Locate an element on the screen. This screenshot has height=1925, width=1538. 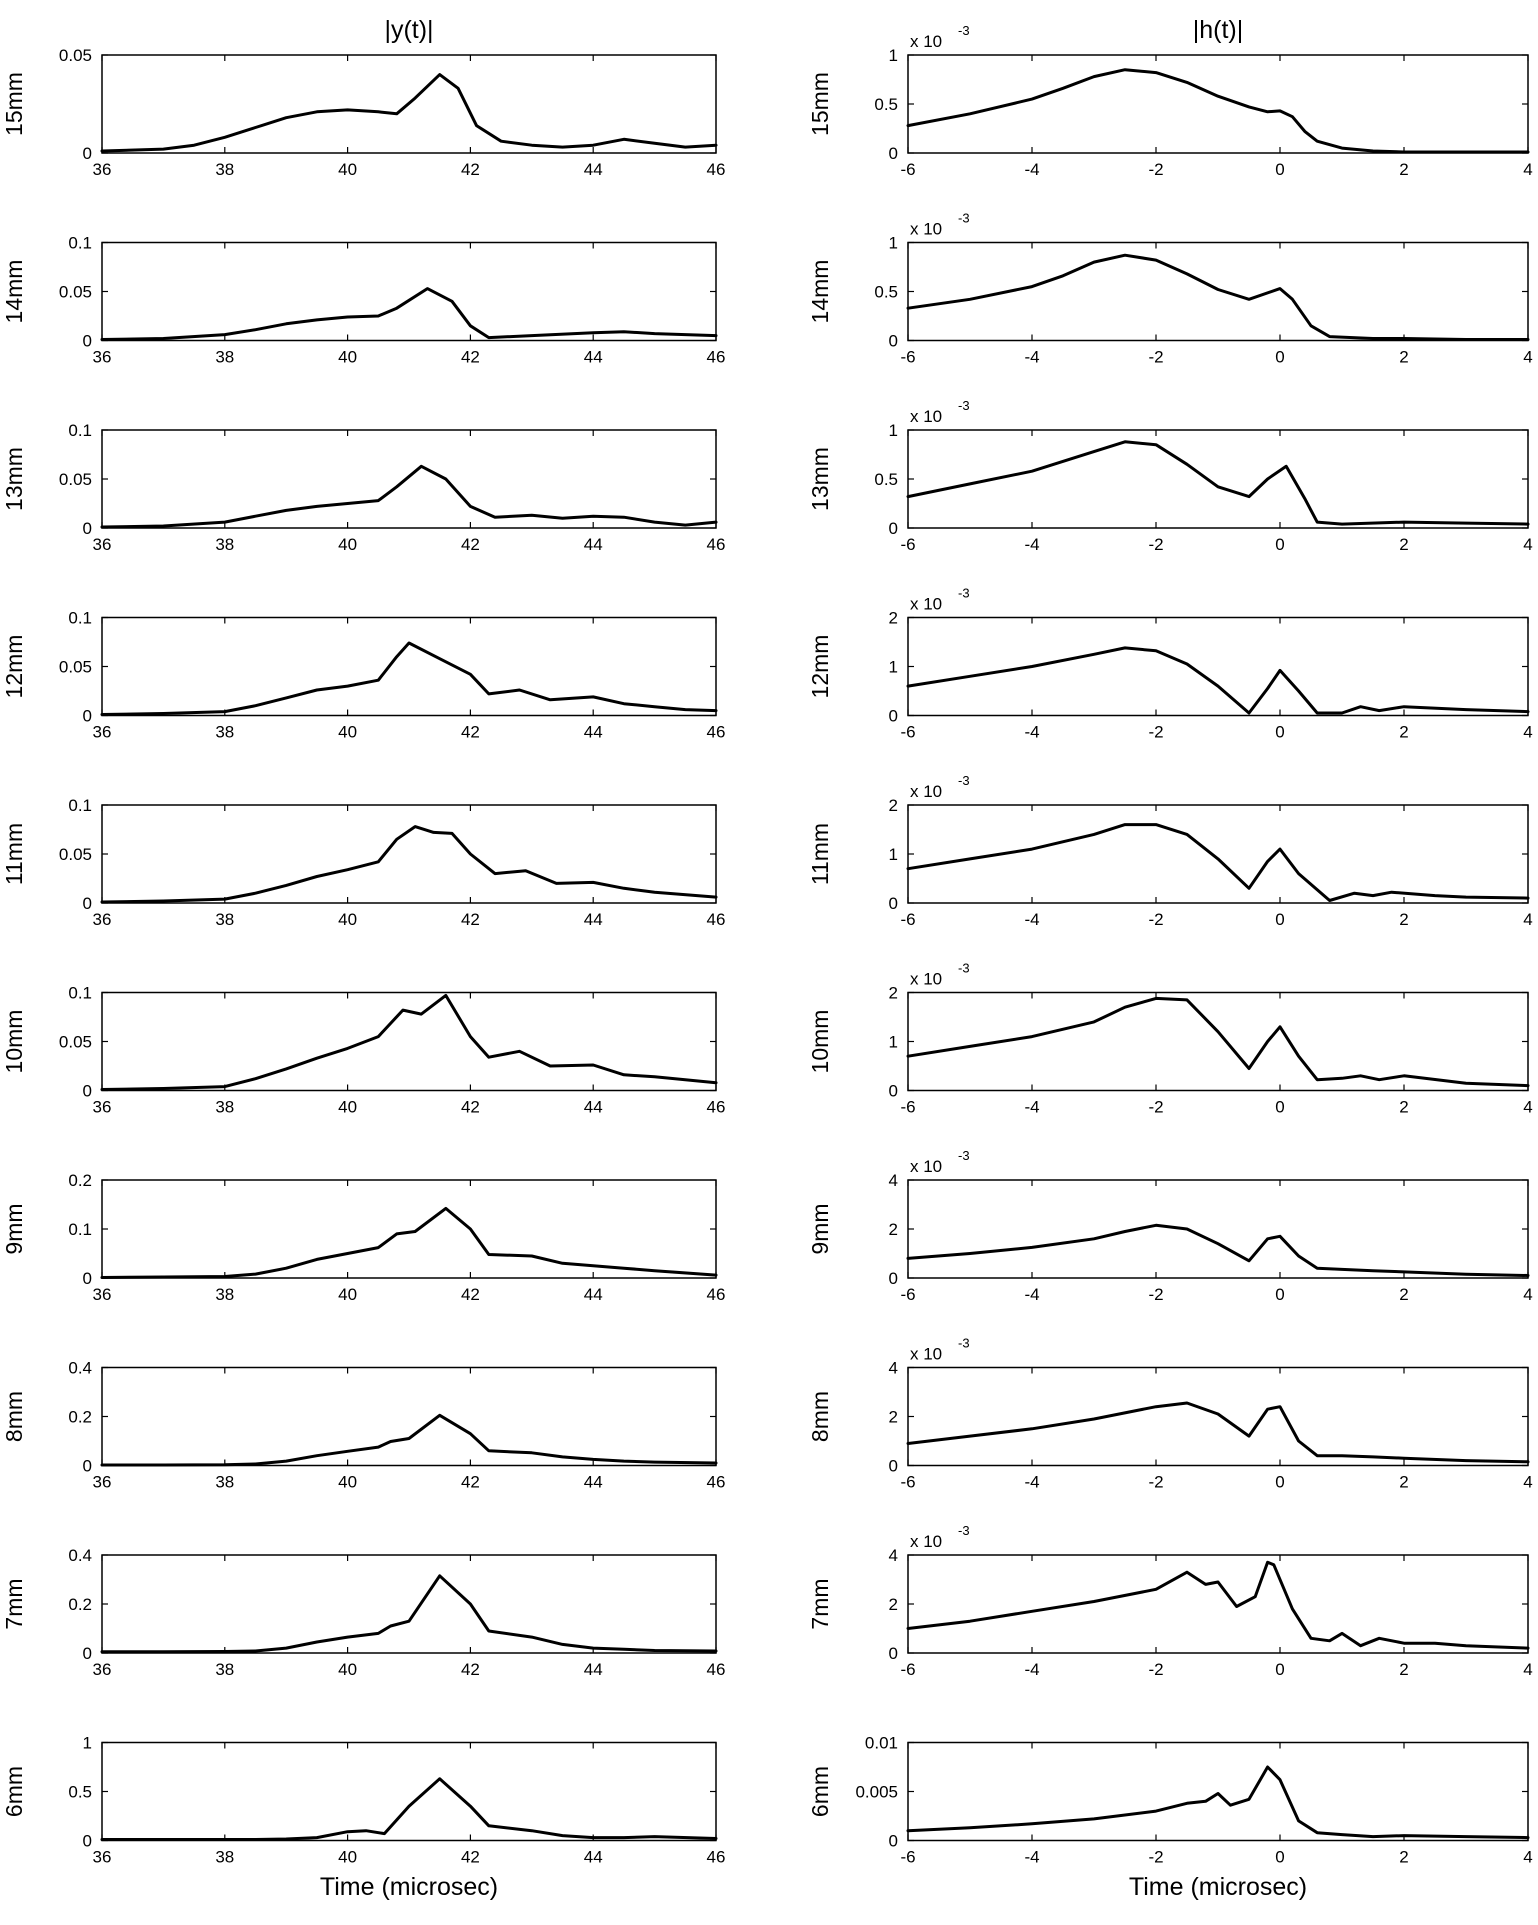
subplot-left-13mm: 36 38 40 42 44 46 0 0.05 0.1 13mm is located at coordinates (363, 487).